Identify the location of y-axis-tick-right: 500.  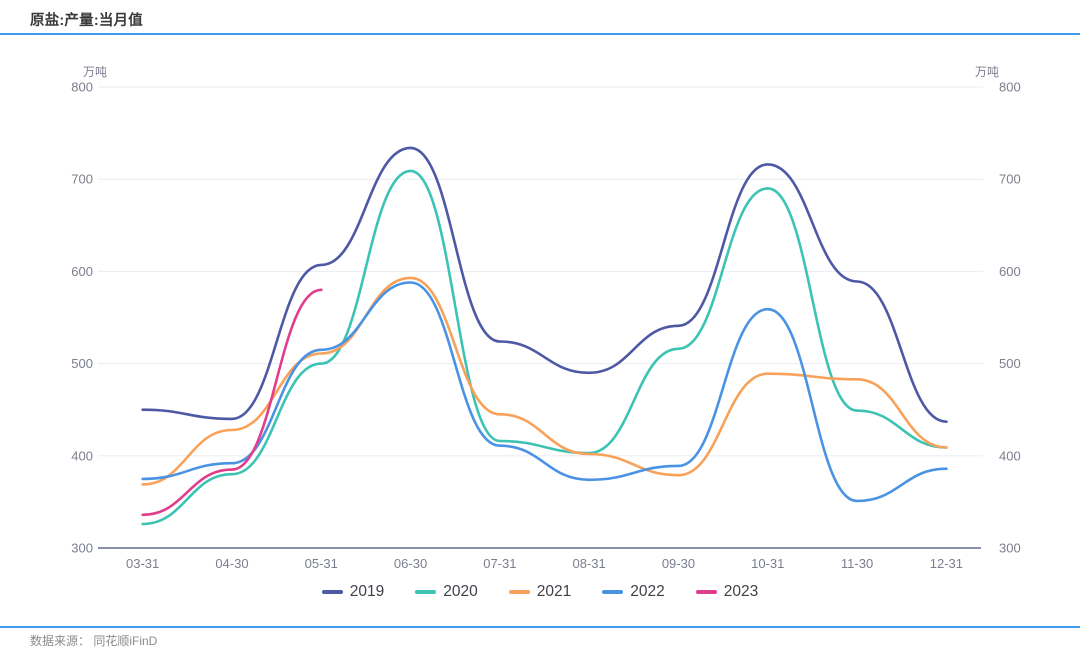
(1010, 363).